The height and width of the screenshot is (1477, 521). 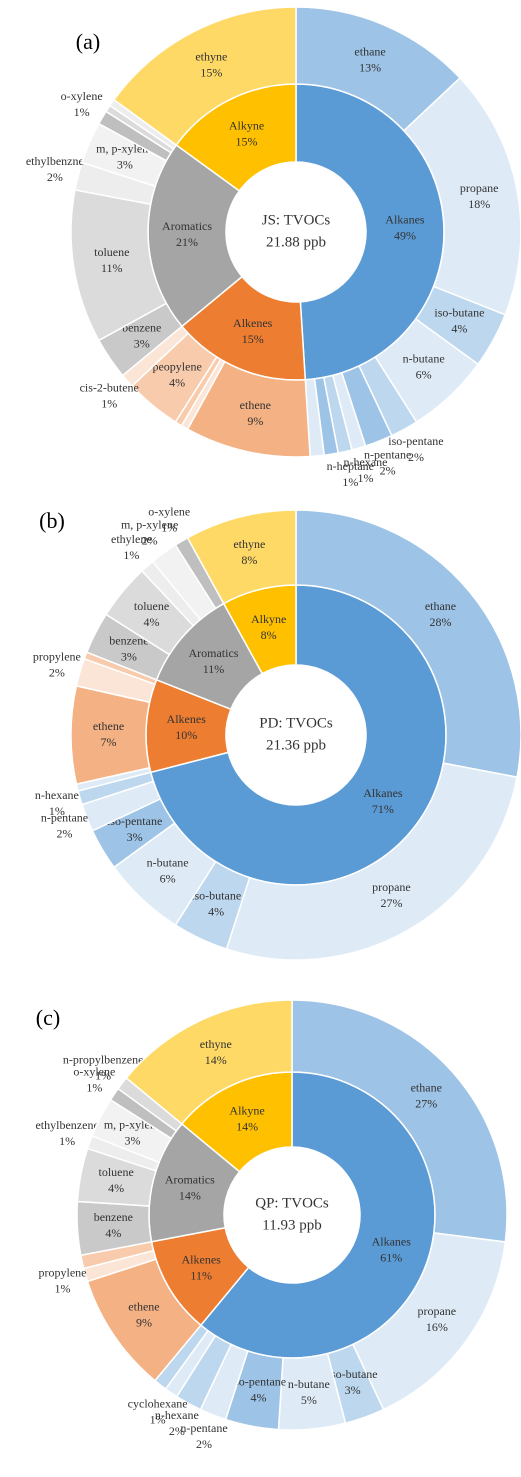 I want to click on group-percent: 11%, so click(x=214, y=669).